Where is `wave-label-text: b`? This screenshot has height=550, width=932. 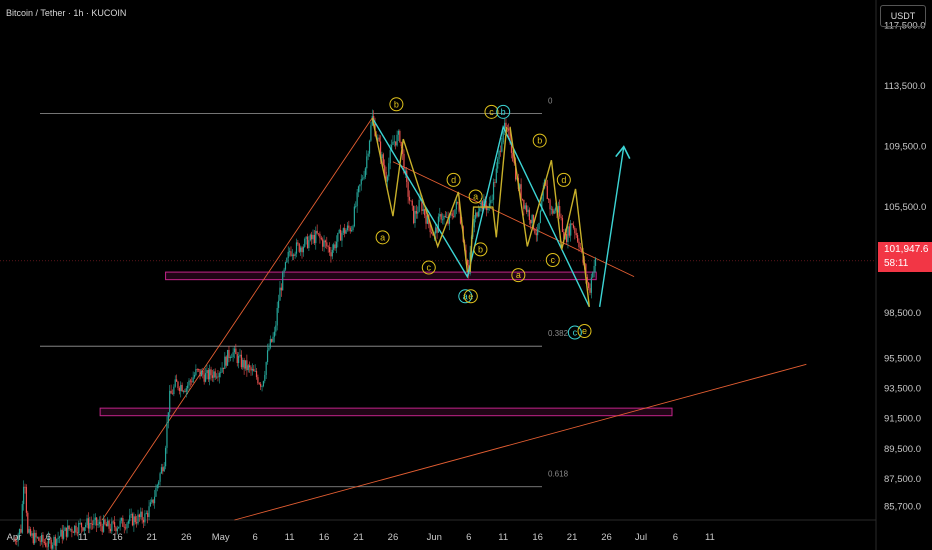 wave-label-text: b is located at coordinates (503, 112).